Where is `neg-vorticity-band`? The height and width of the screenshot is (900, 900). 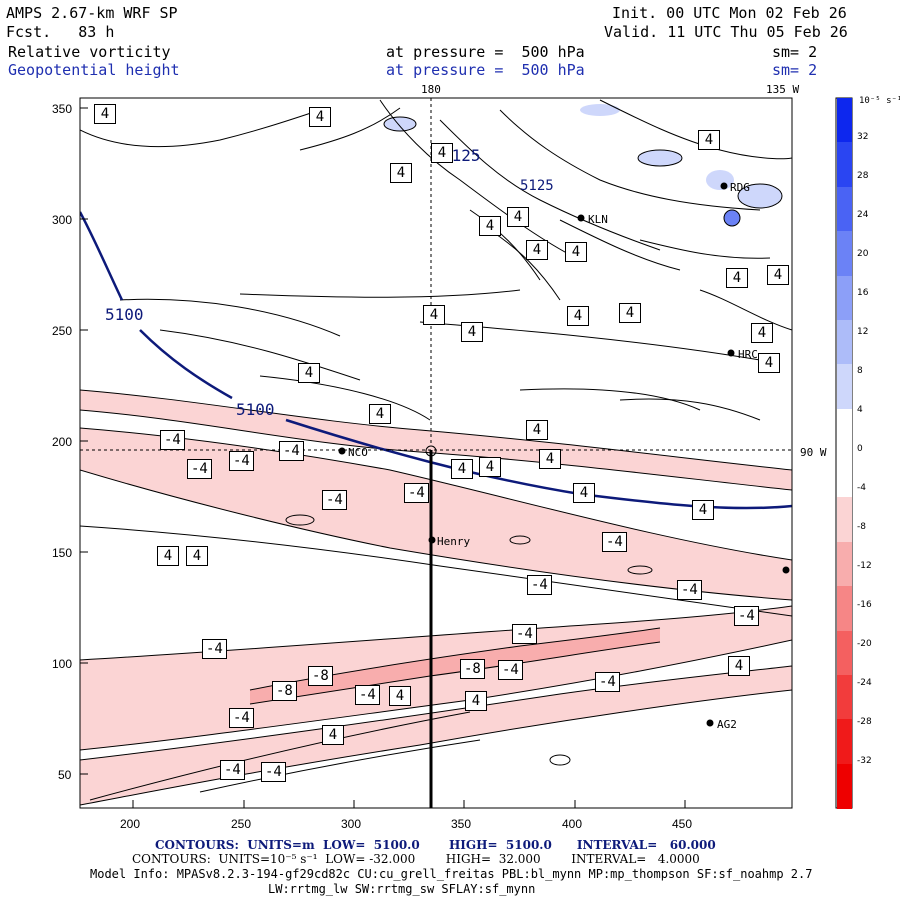 neg-vorticity-band is located at coordinates (436, 440).